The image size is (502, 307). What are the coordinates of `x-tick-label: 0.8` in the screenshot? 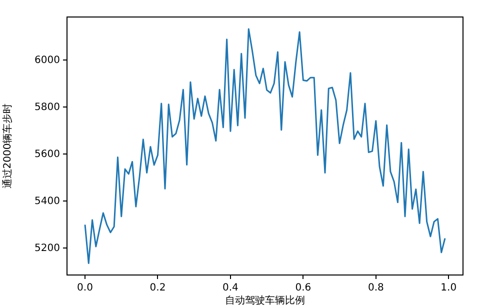 It's located at (376, 288).